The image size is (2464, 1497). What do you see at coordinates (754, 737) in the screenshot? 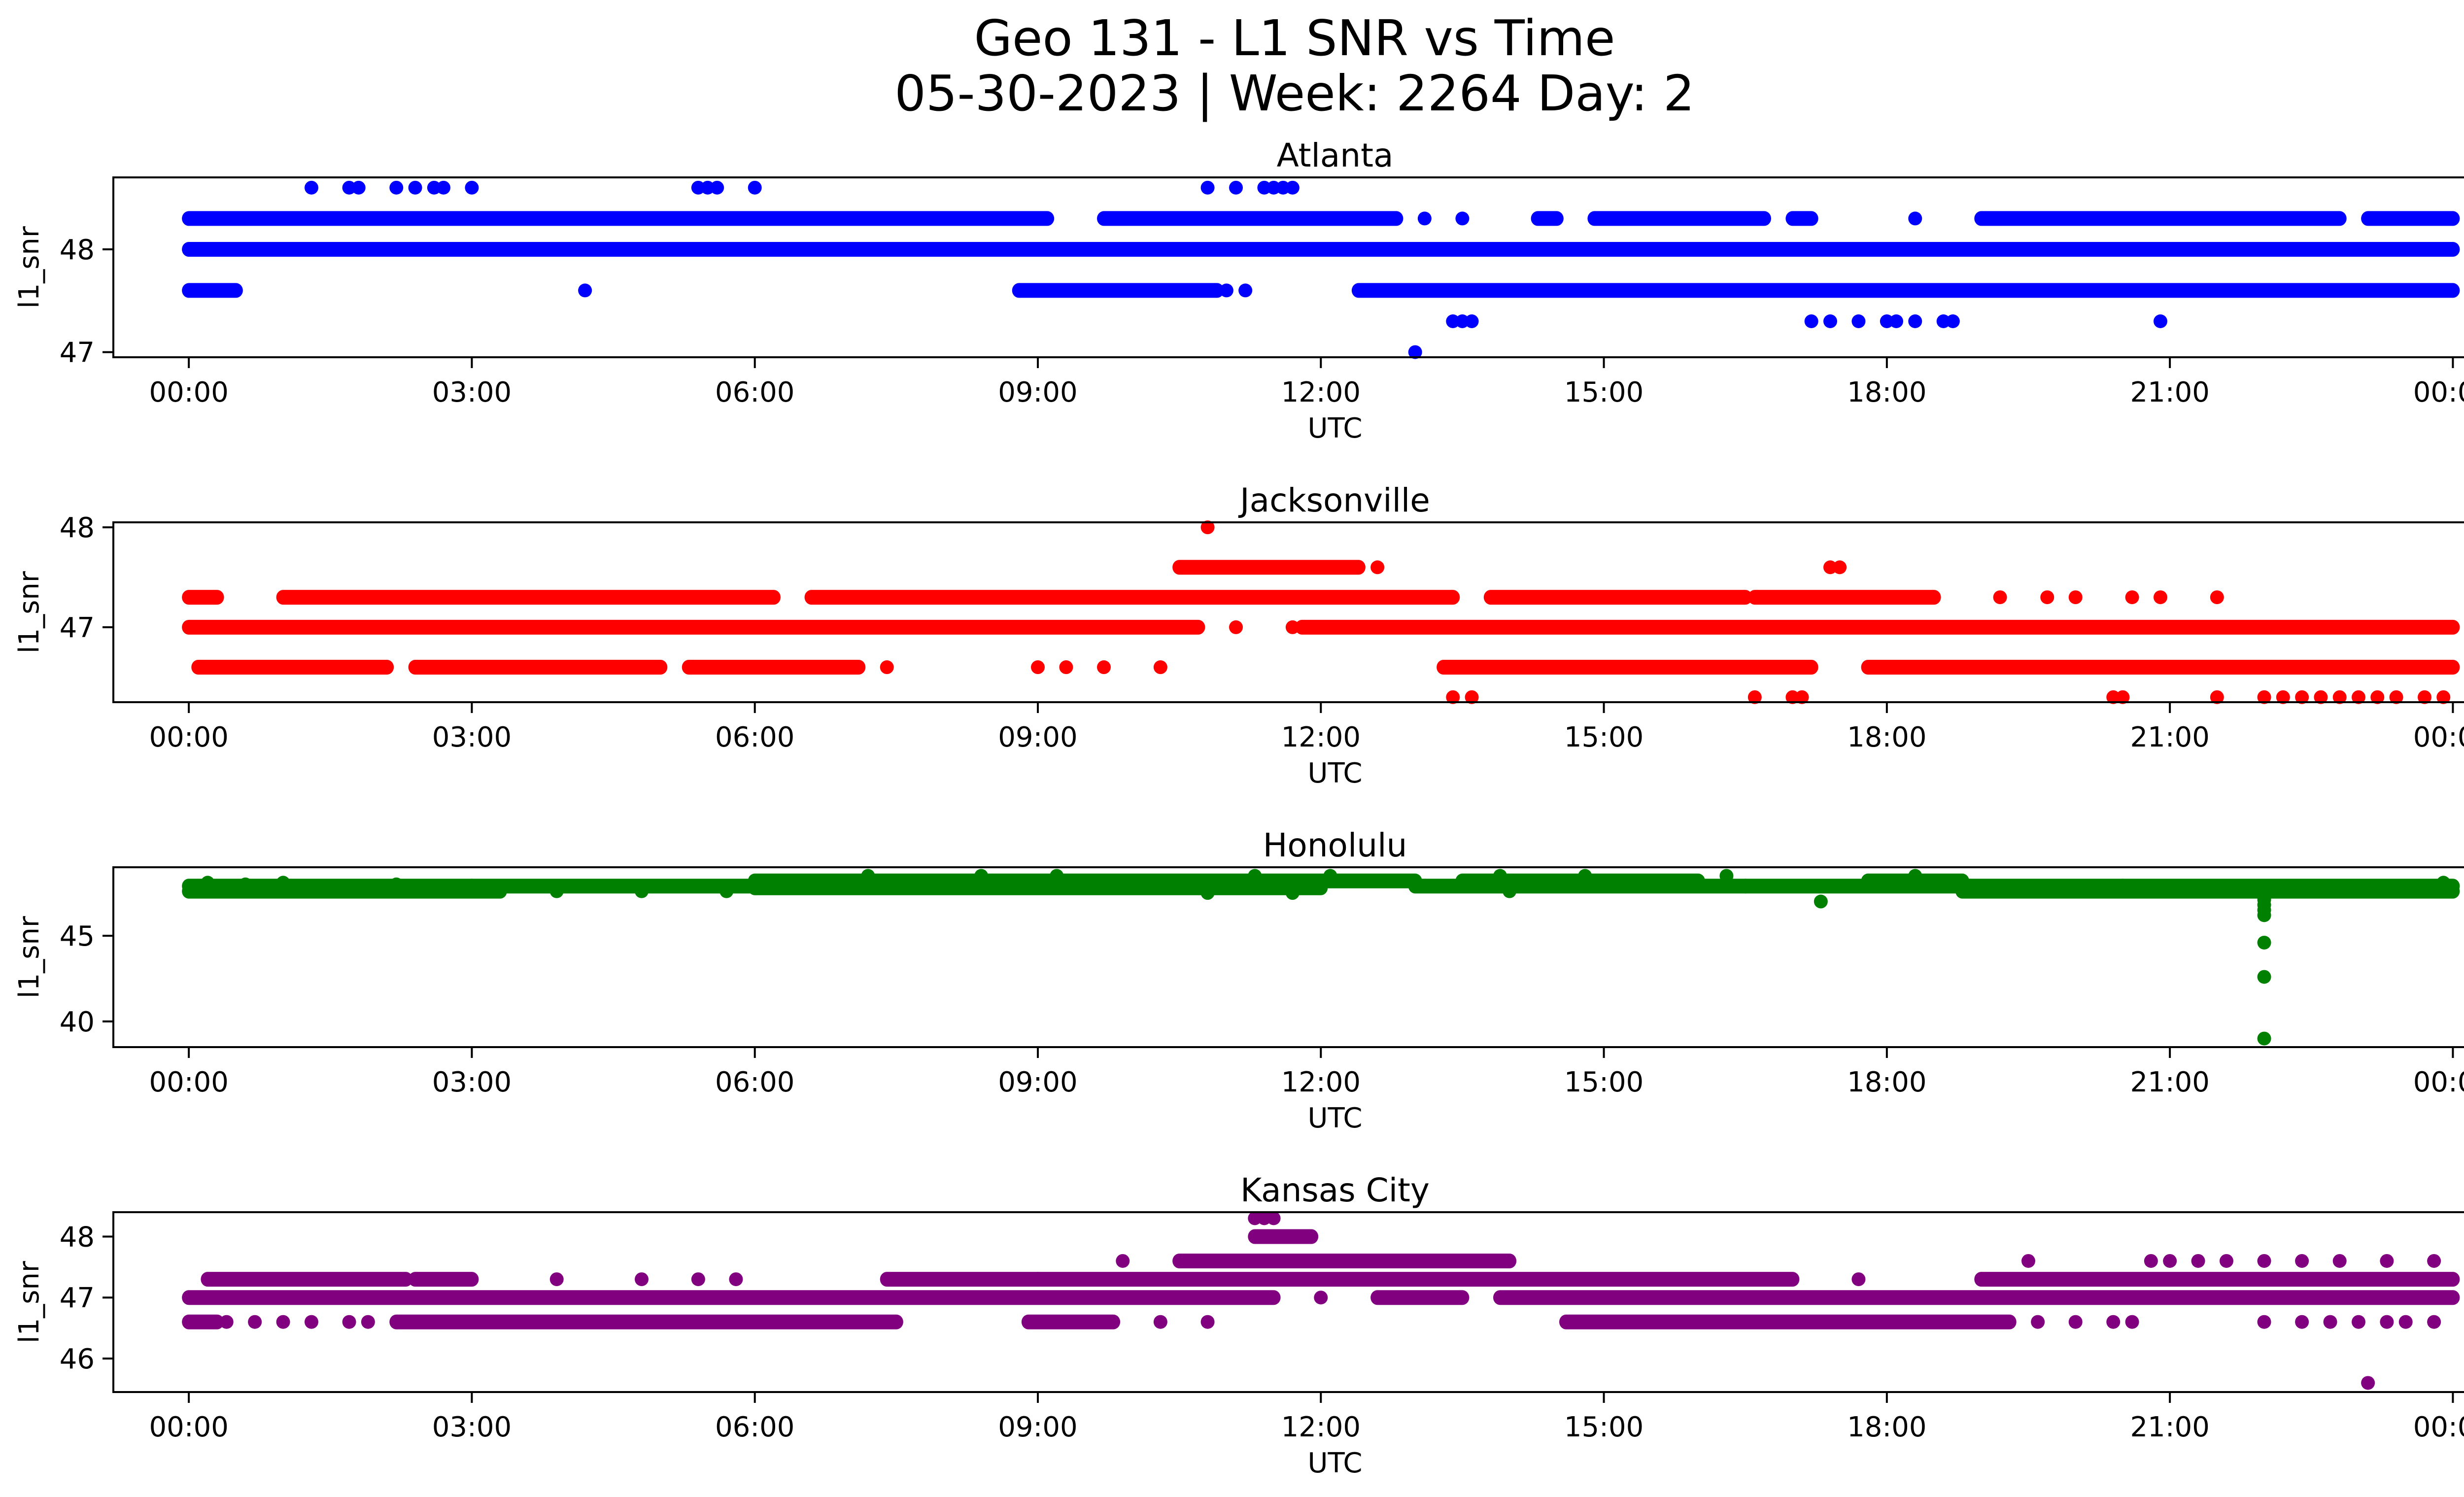
I see `x-tick-label: 06:00` at bounding box center [754, 737].